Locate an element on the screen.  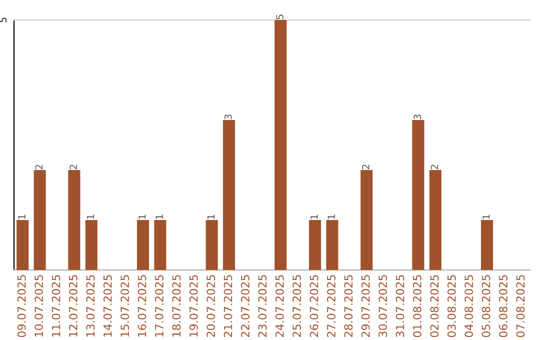
x-tick-label: 30.07.2025 is located at coordinates (383, 306).